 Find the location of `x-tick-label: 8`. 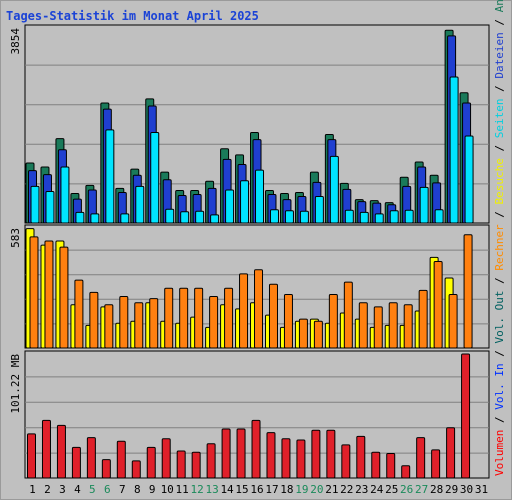

x-tick-label: 8 is located at coordinates (137, 489).